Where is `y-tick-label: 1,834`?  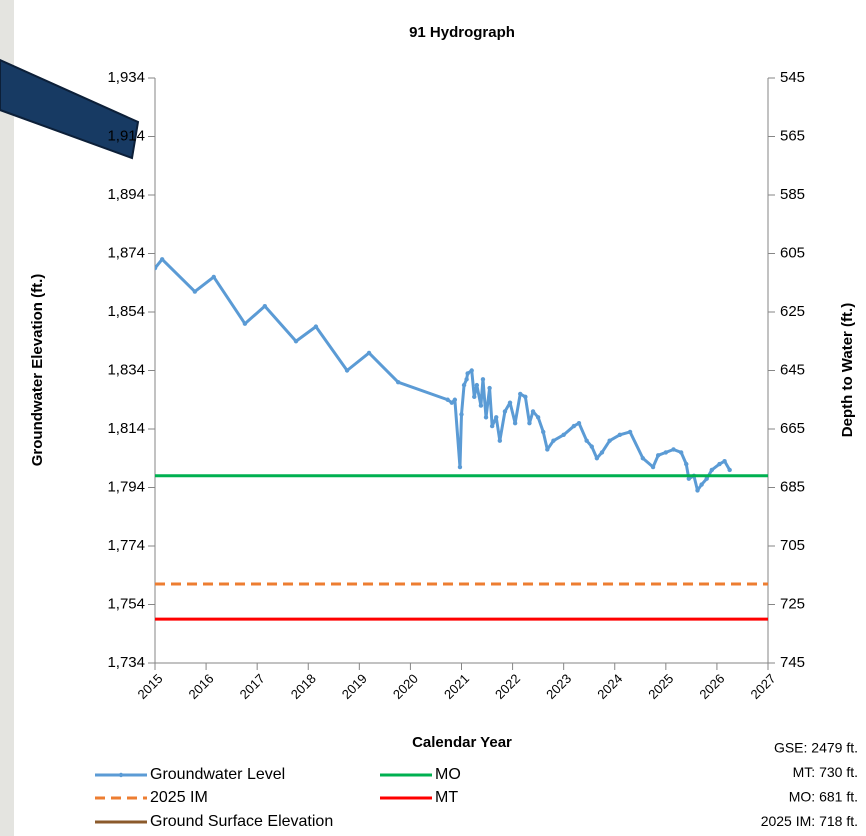 y-tick-label: 1,834 is located at coordinates (126, 369).